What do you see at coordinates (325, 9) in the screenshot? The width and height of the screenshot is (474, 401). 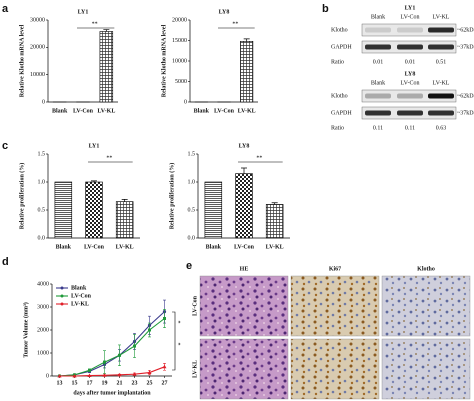 I see `panel-label: b` at bounding box center [325, 9].